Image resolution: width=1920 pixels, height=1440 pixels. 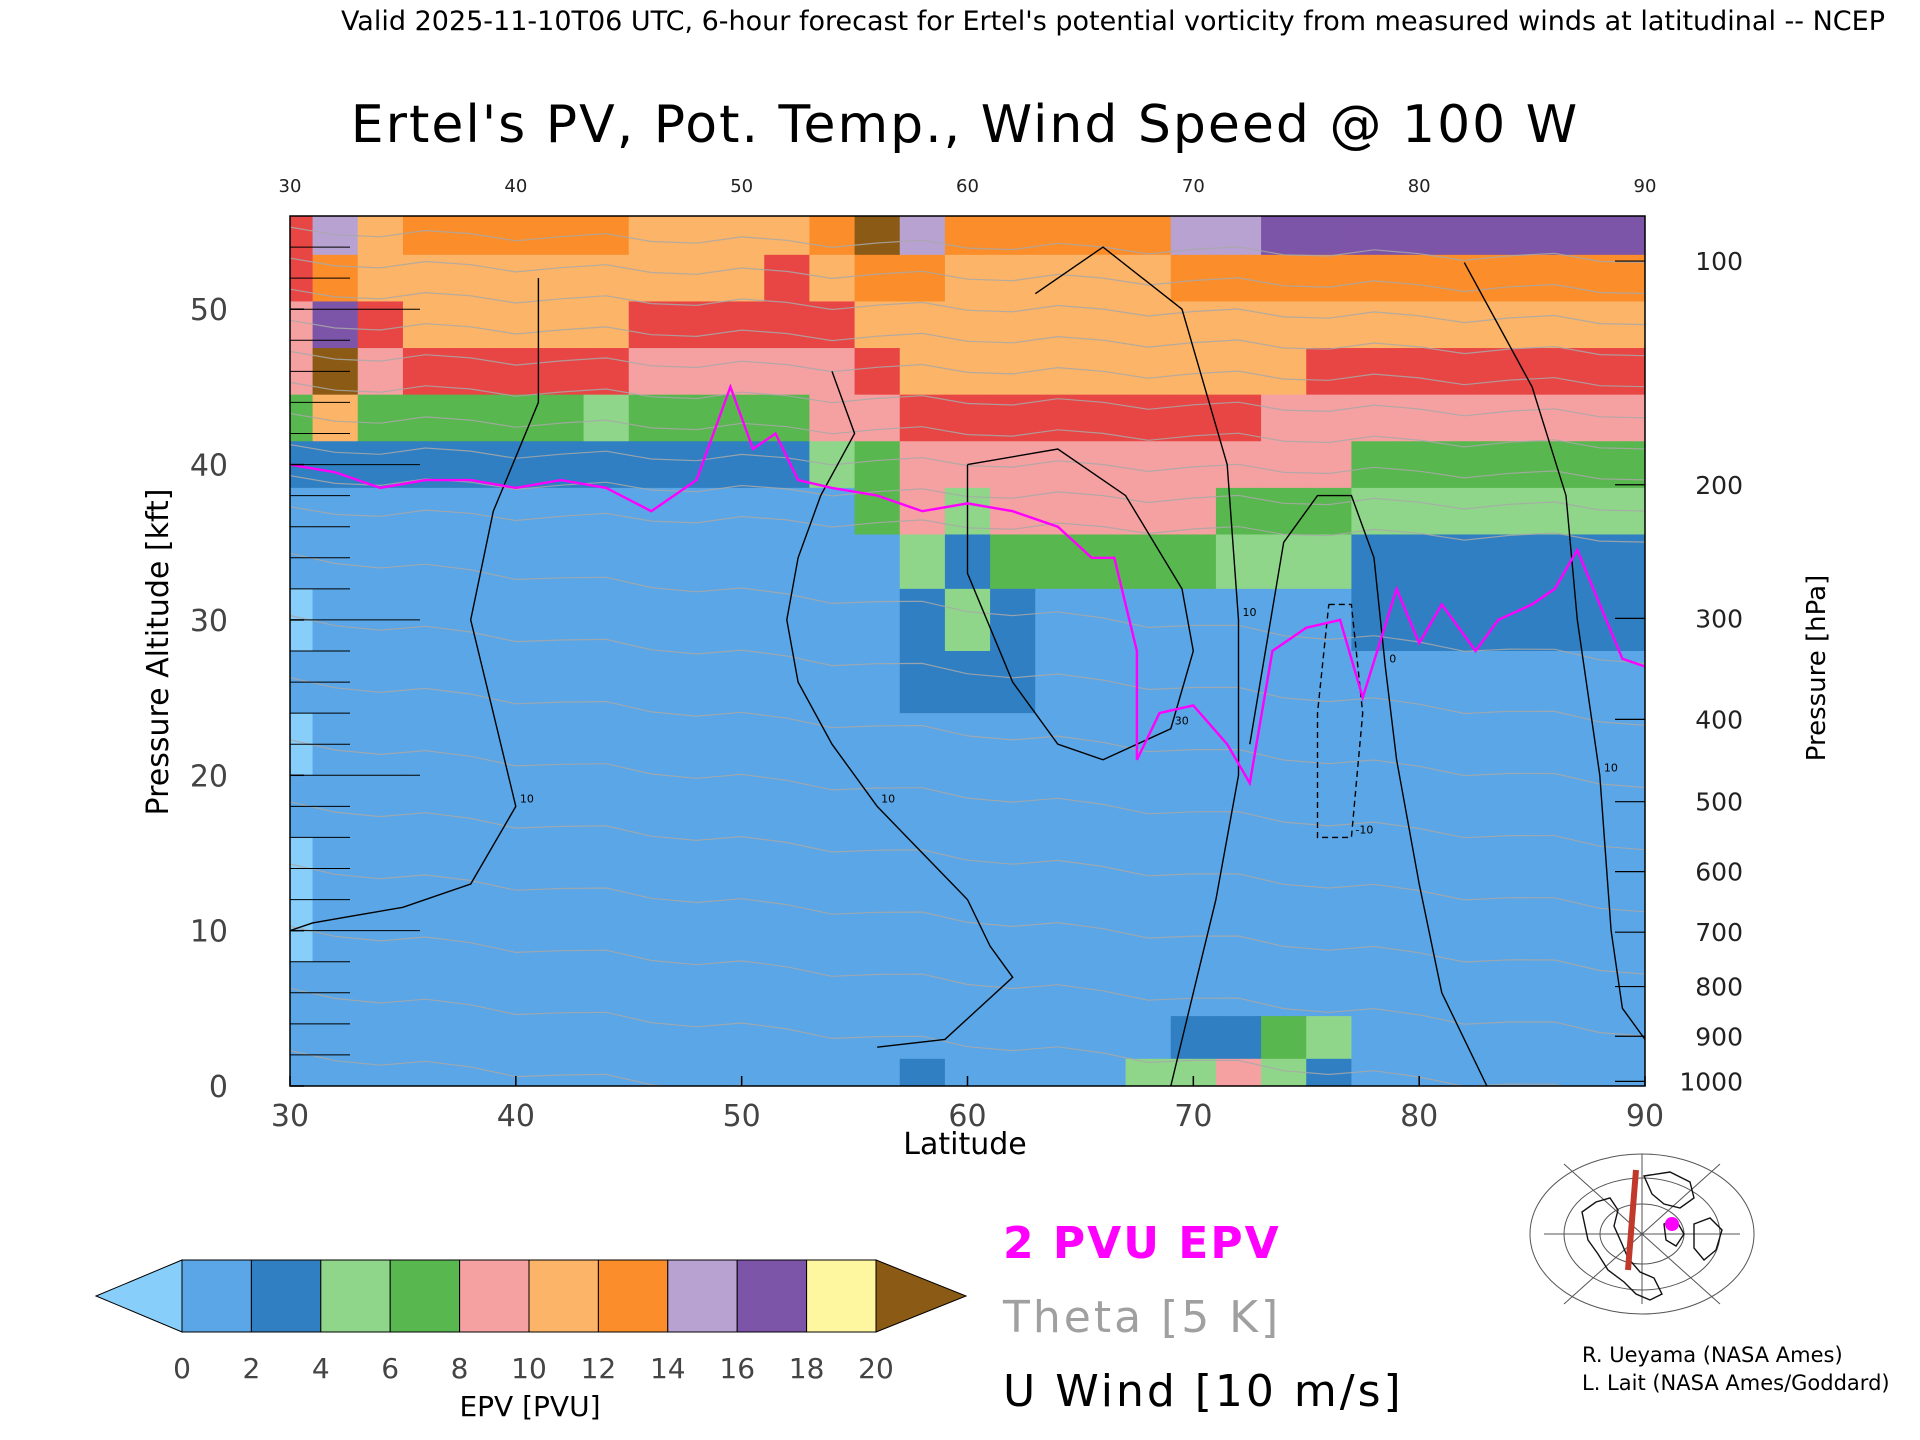 I want to click on y-tick-label: 40, so click(x=209, y=466).